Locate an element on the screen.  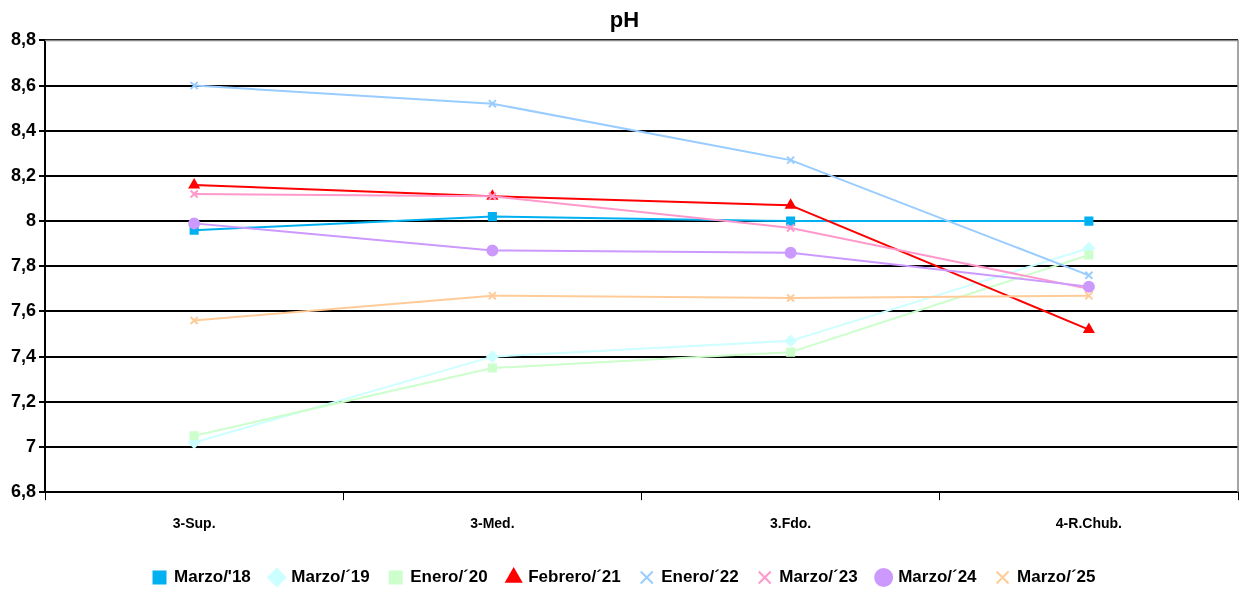
legend-label: Enero/´22 is located at coordinates (700, 577).